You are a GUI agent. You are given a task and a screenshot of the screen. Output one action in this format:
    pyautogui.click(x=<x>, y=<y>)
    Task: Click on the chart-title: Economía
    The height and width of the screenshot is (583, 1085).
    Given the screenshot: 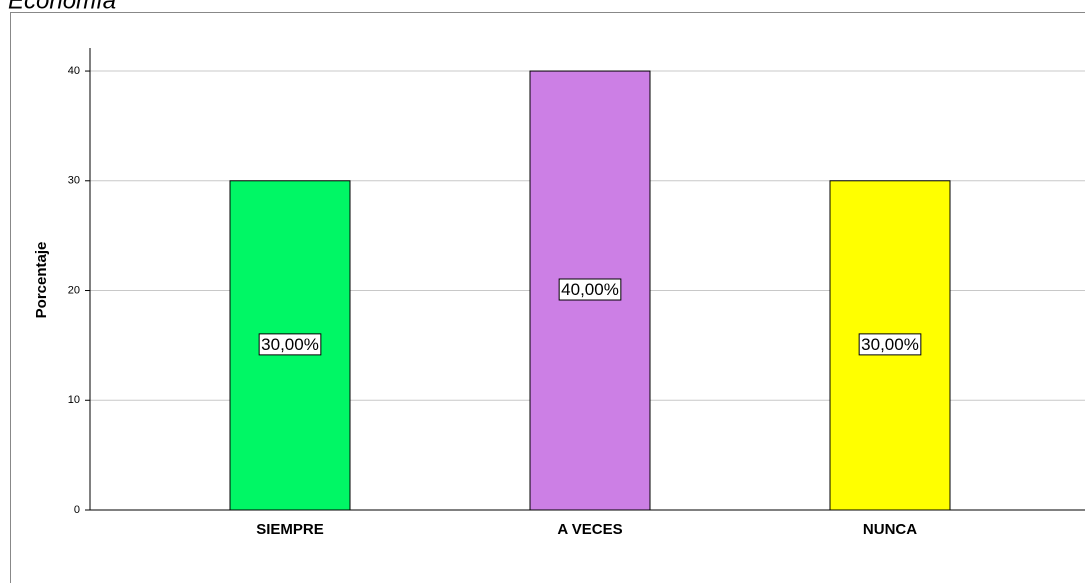 What is the action you would take?
    pyautogui.click(x=62, y=7)
    